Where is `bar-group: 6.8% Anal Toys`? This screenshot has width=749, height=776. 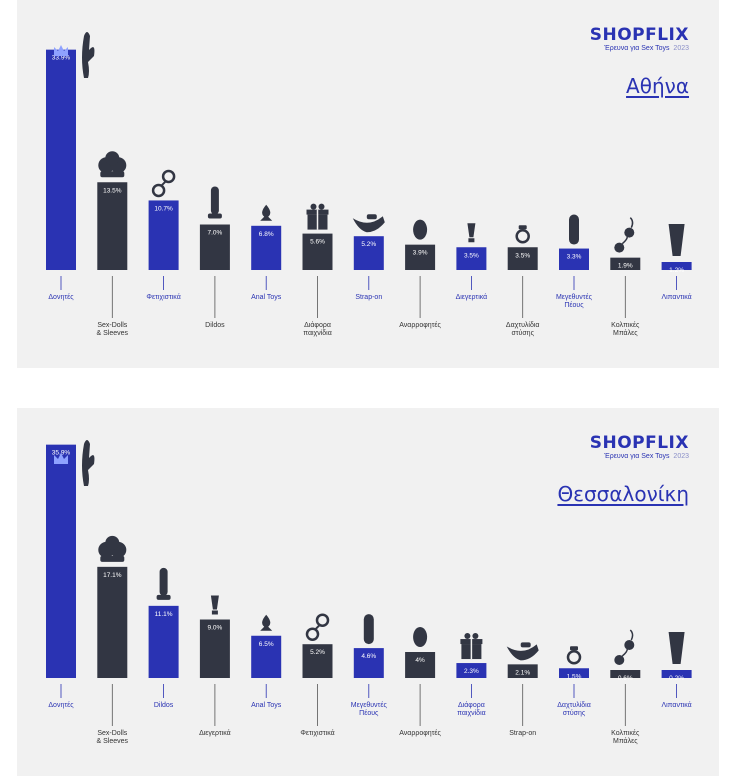
bar-group: 6.8% Anal Toys is located at coordinates (266, 252).